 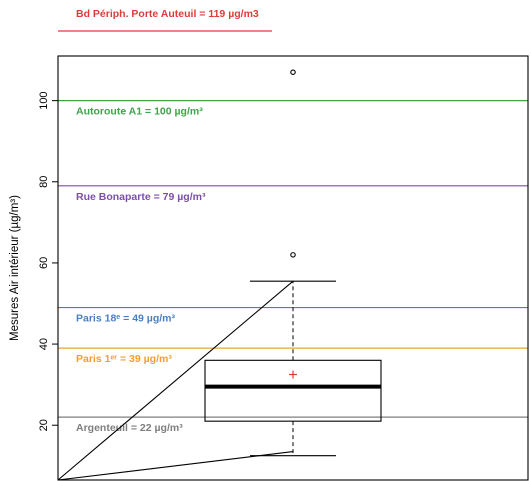 I want to click on y-tick-label-2: 60, so click(x=44, y=263).